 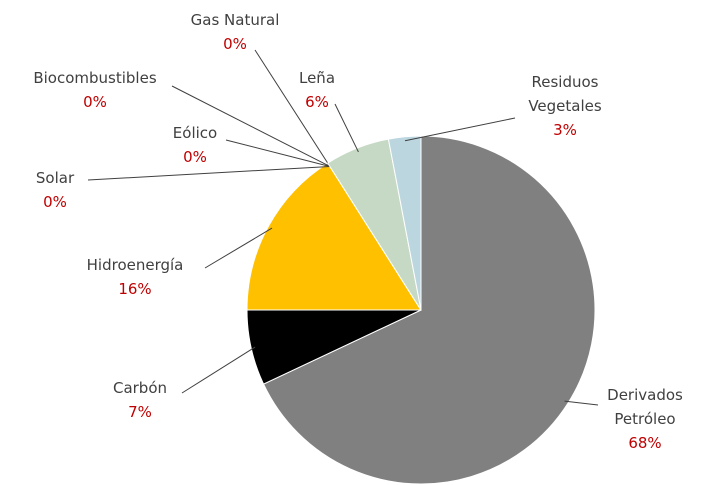 I want to click on value-label: 16%, so click(x=135, y=289).